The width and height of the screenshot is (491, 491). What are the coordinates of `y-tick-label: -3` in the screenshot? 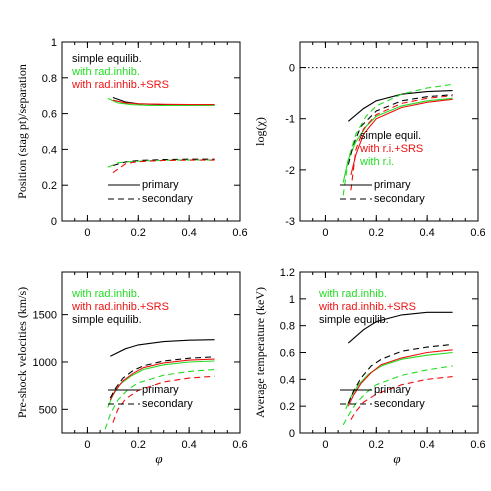 It's located at (290, 222).